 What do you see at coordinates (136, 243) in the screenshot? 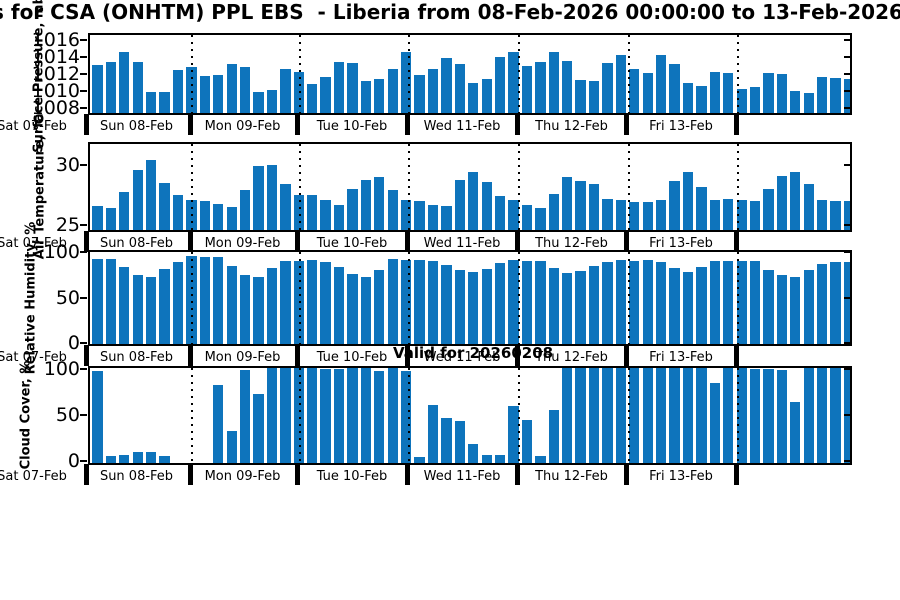
I see `day-label: Sun 08-Feb` at bounding box center [136, 243].